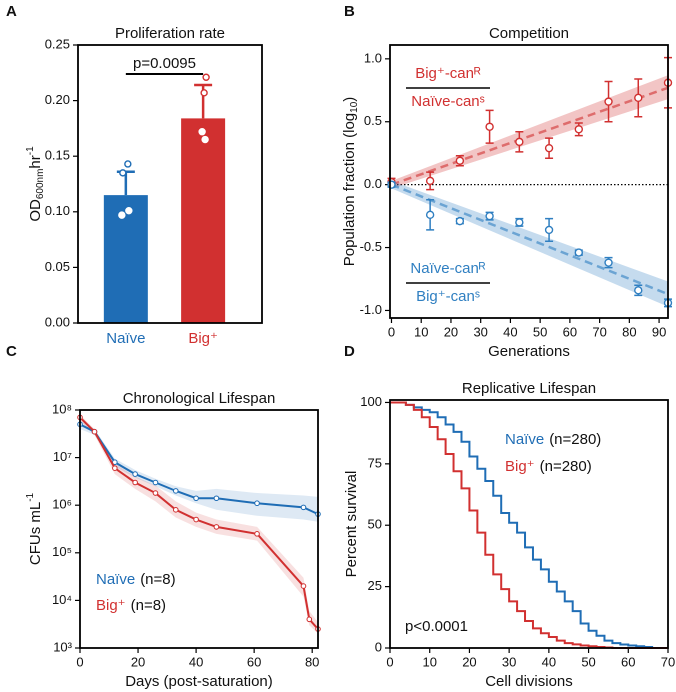 This screenshot has width=676, height=692. I want to click on y-axis-label: CFUs mL-1, so click(34, 528).